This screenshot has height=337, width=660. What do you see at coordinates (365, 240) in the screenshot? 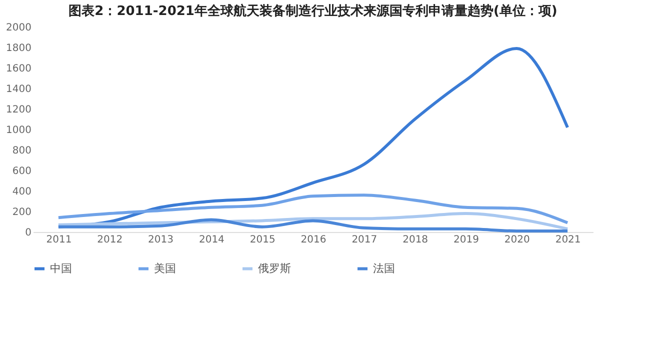
I see `x-tick-label: 2017` at bounding box center [365, 240].